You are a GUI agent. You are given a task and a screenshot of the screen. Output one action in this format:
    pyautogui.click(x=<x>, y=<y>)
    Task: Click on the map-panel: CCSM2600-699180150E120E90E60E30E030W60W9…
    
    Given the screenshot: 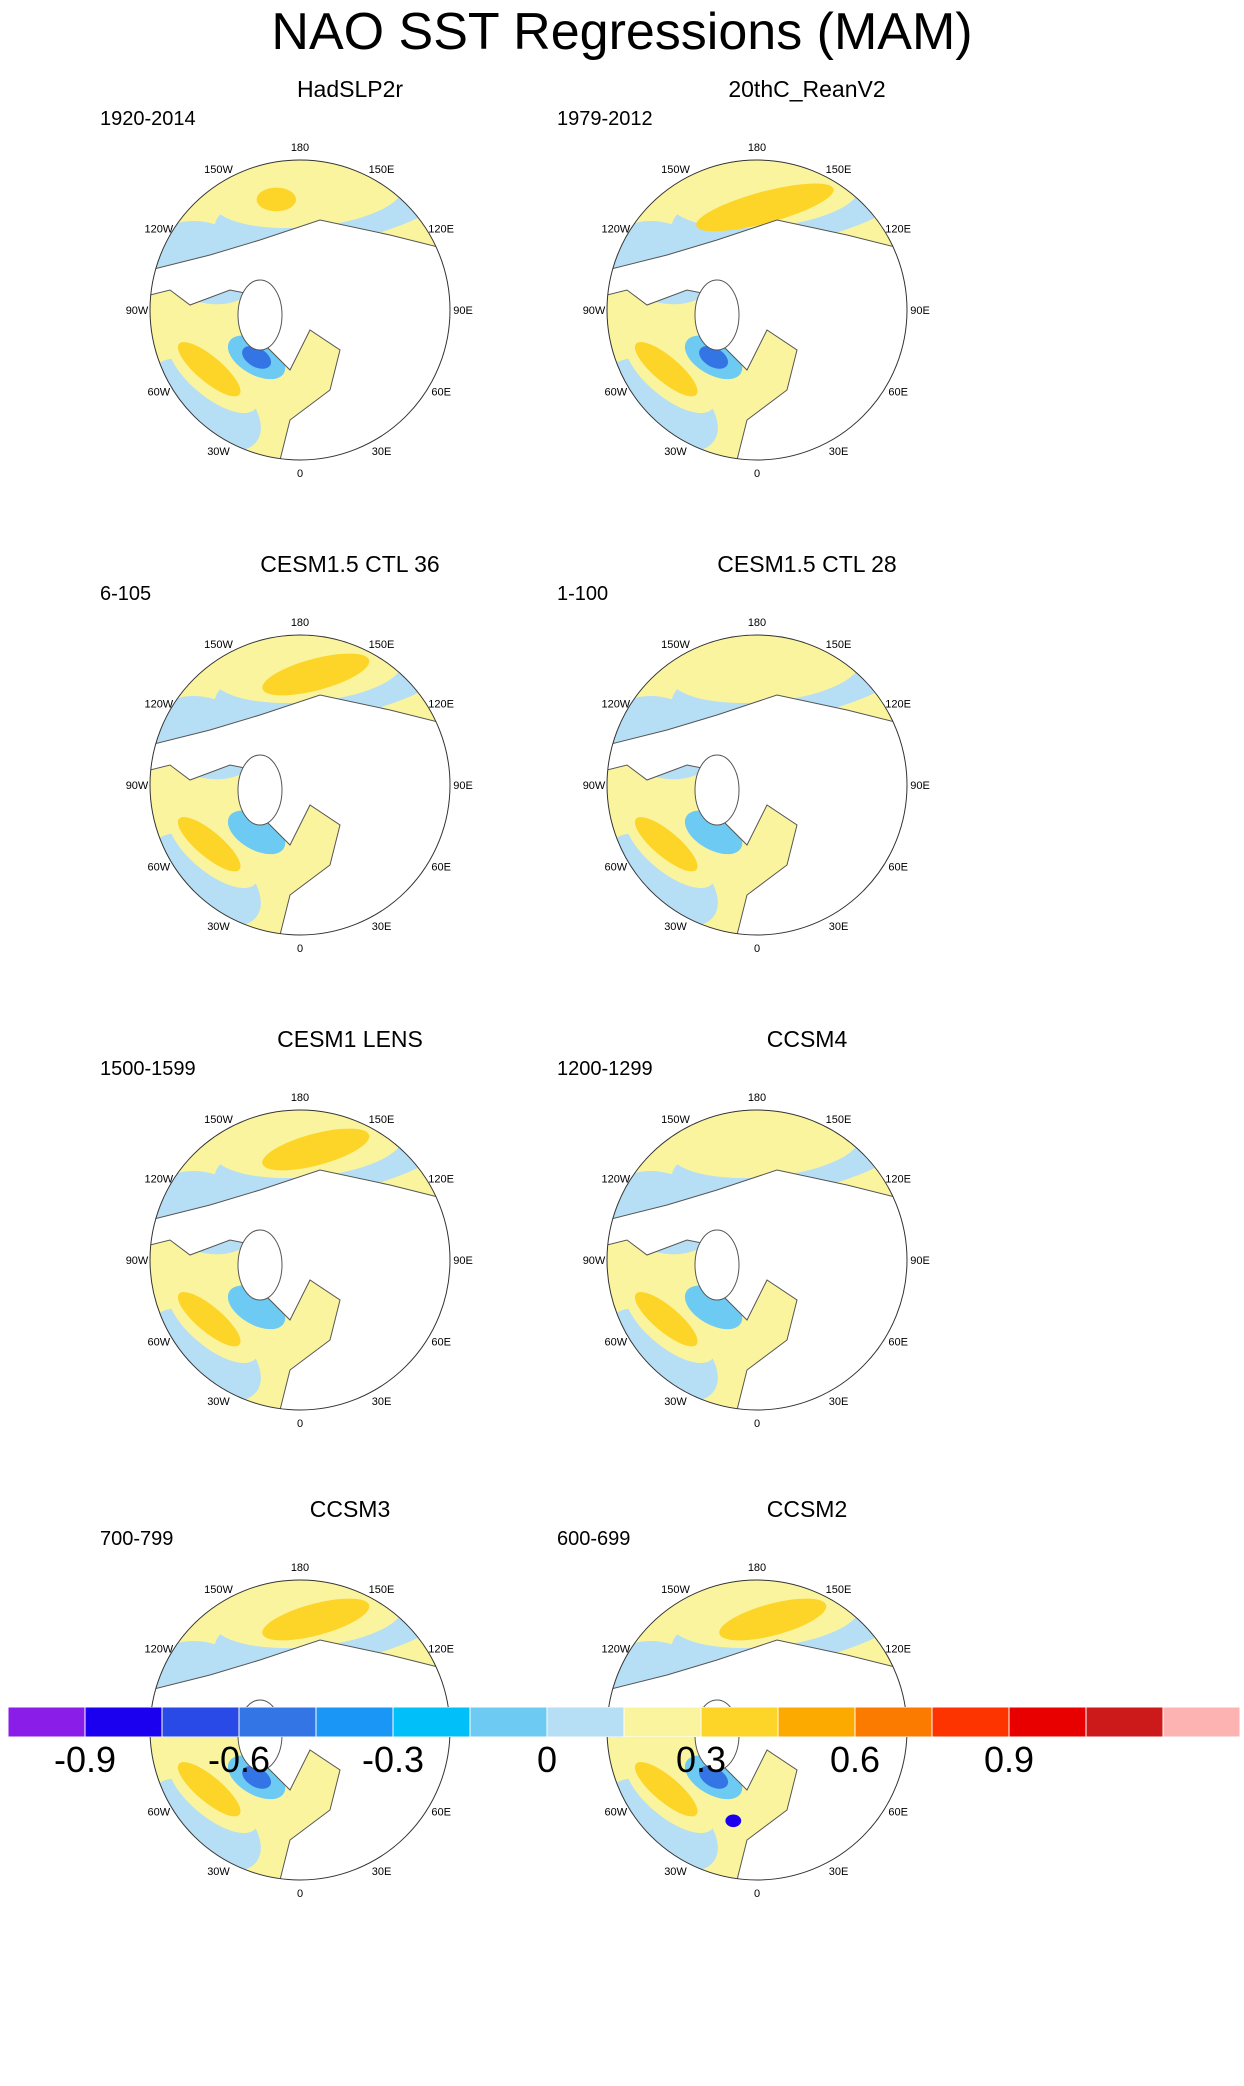 What is the action you would take?
    pyautogui.click(x=757, y=1730)
    